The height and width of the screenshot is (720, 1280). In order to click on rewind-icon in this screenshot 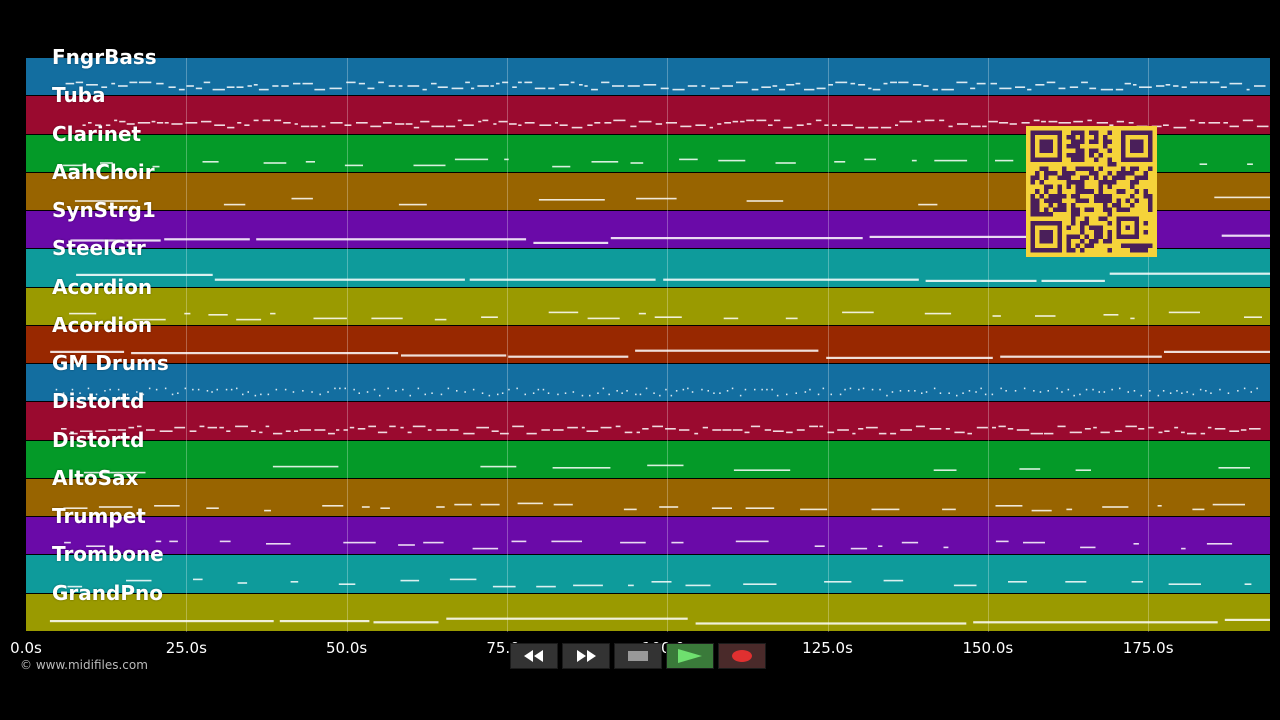, I will do `click(533, 656)`.